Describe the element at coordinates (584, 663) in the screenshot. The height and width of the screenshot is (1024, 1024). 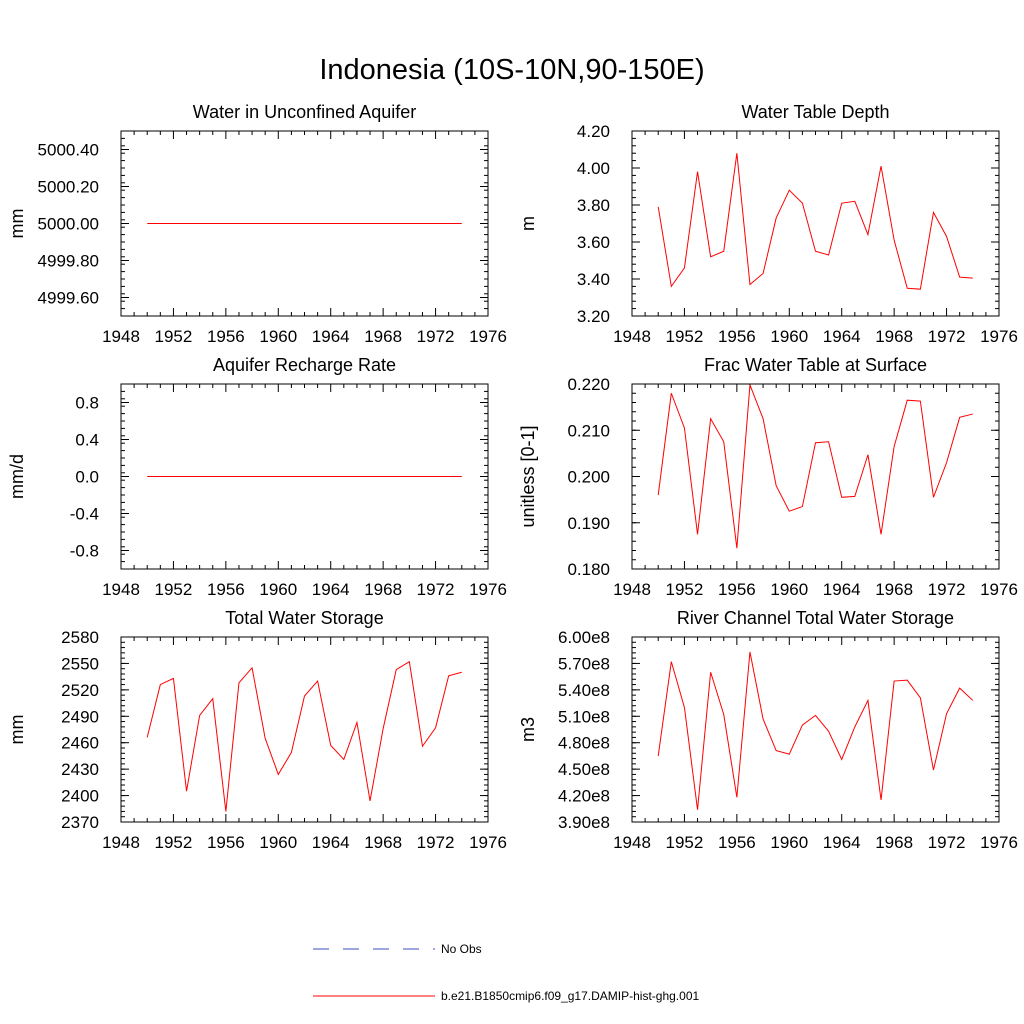
I see `y-tick-label: 5.70e8` at that location.